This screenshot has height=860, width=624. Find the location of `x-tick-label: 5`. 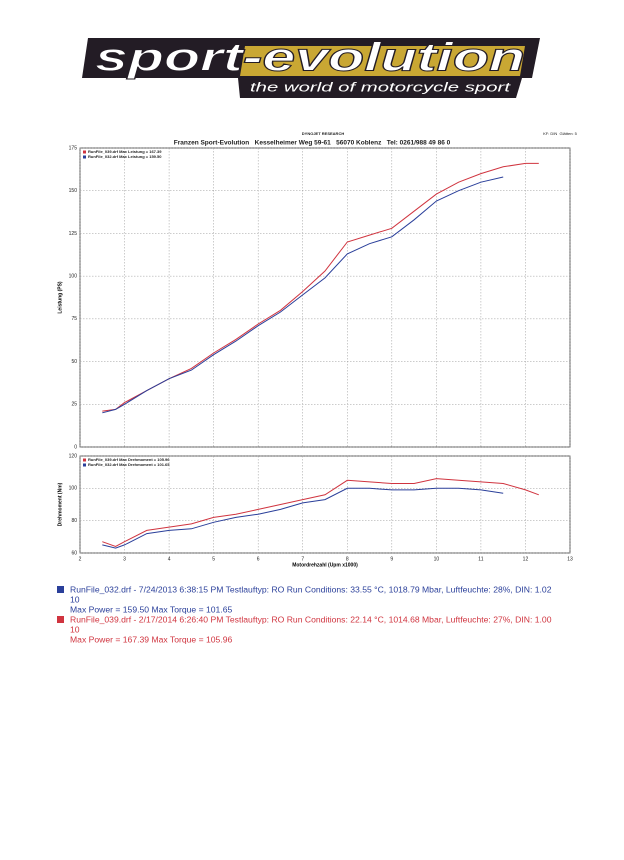

x-tick-label: 5 is located at coordinates (213, 559).